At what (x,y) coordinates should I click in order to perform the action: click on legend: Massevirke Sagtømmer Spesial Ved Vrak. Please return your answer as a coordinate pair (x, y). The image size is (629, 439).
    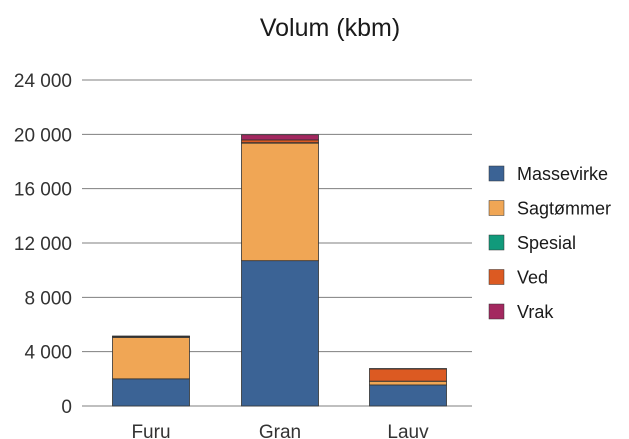
    Looking at the image, I should click on (549, 243).